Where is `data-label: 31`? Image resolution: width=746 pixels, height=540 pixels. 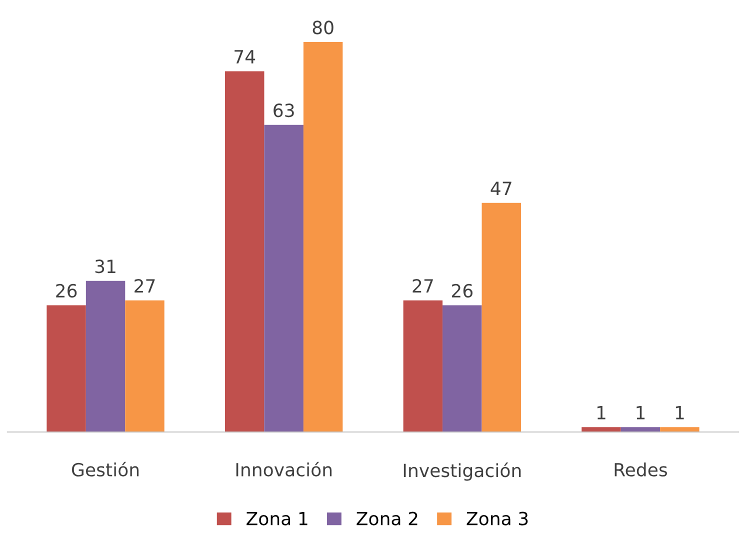
data-label: 31 is located at coordinates (105, 267).